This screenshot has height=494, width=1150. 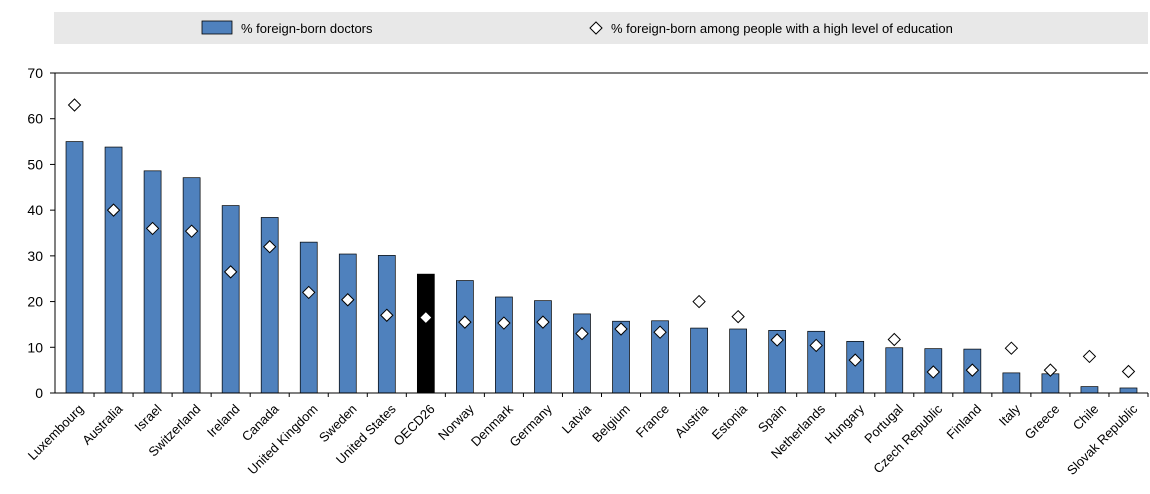 I want to click on x-tick-label: Czech Republic, so click(x=907, y=438).